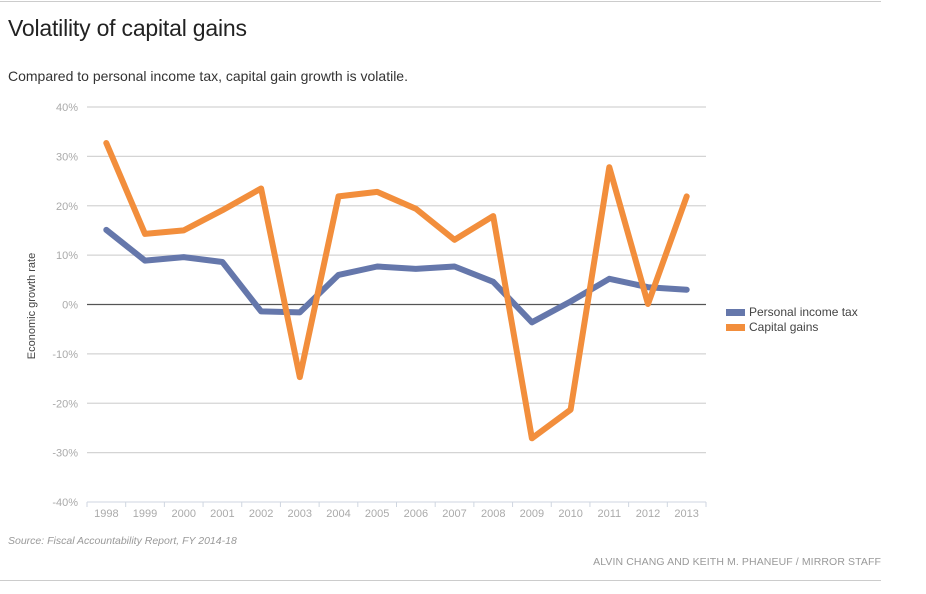  What do you see at coordinates (67, 108) in the screenshot?
I see `y-tick-label: 40%` at bounding box center [67, 108].